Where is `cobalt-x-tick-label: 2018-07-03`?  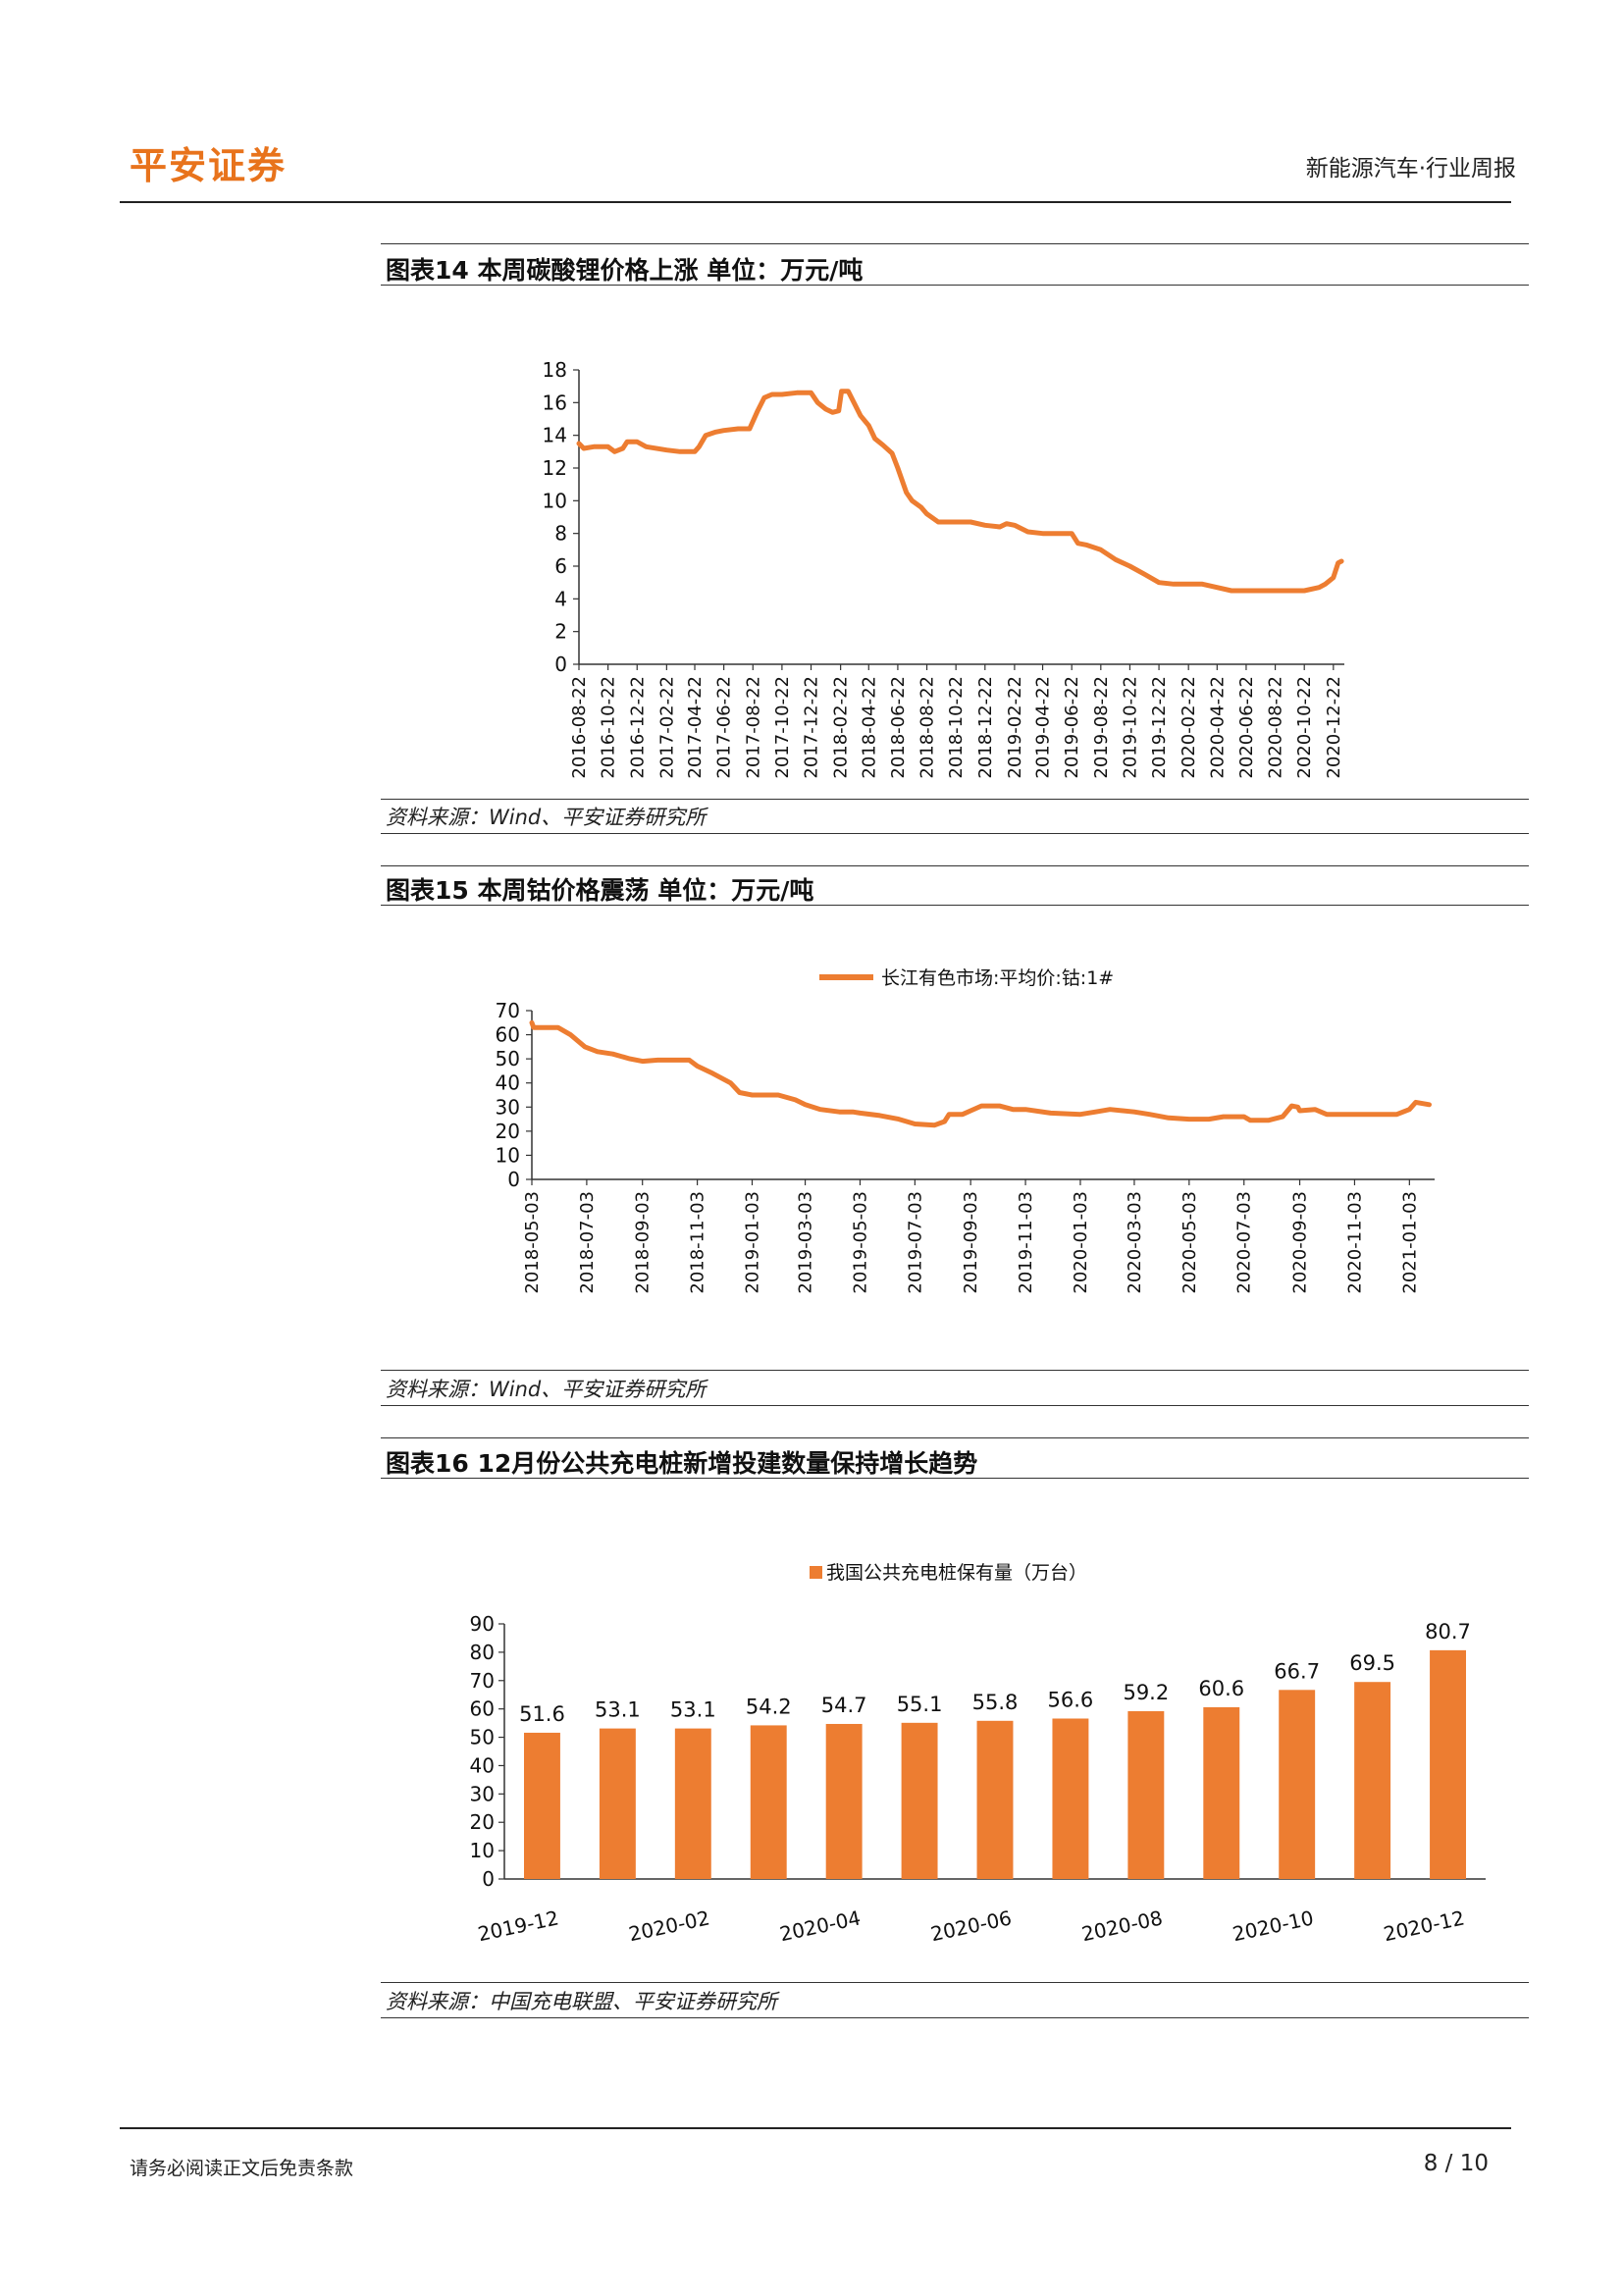
cobalt-x-tick-label: 2018-07-03 is located at coordinates (587, 1242).